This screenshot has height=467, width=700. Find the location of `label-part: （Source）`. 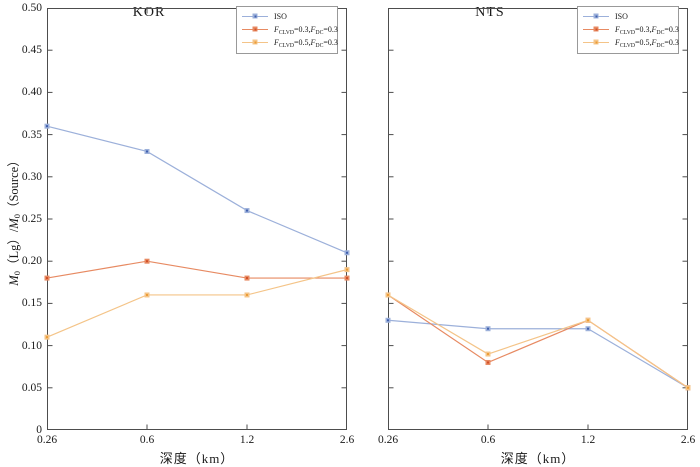

label-part: （Source） is located at coordinates (14, 184).